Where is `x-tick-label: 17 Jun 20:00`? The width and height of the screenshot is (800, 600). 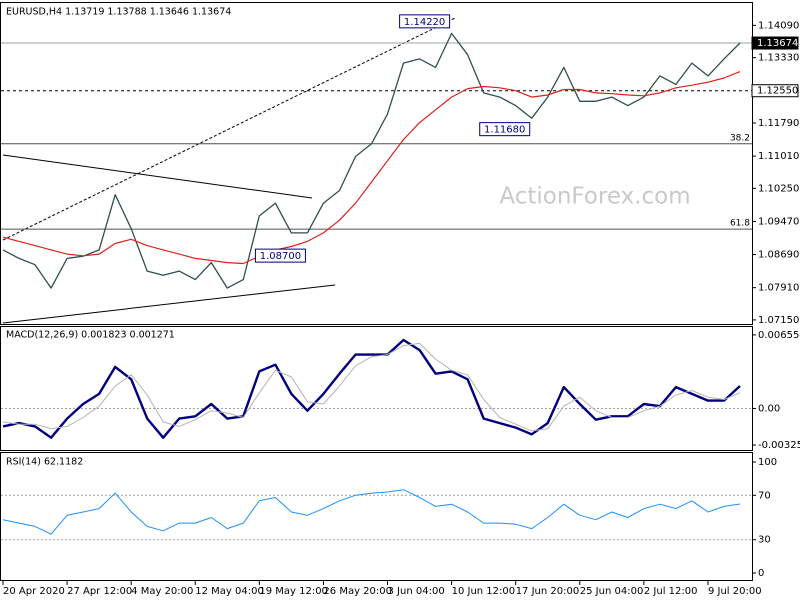
x-tick-label: 17 Jun 20:00 is located at coordinates (548, 591).